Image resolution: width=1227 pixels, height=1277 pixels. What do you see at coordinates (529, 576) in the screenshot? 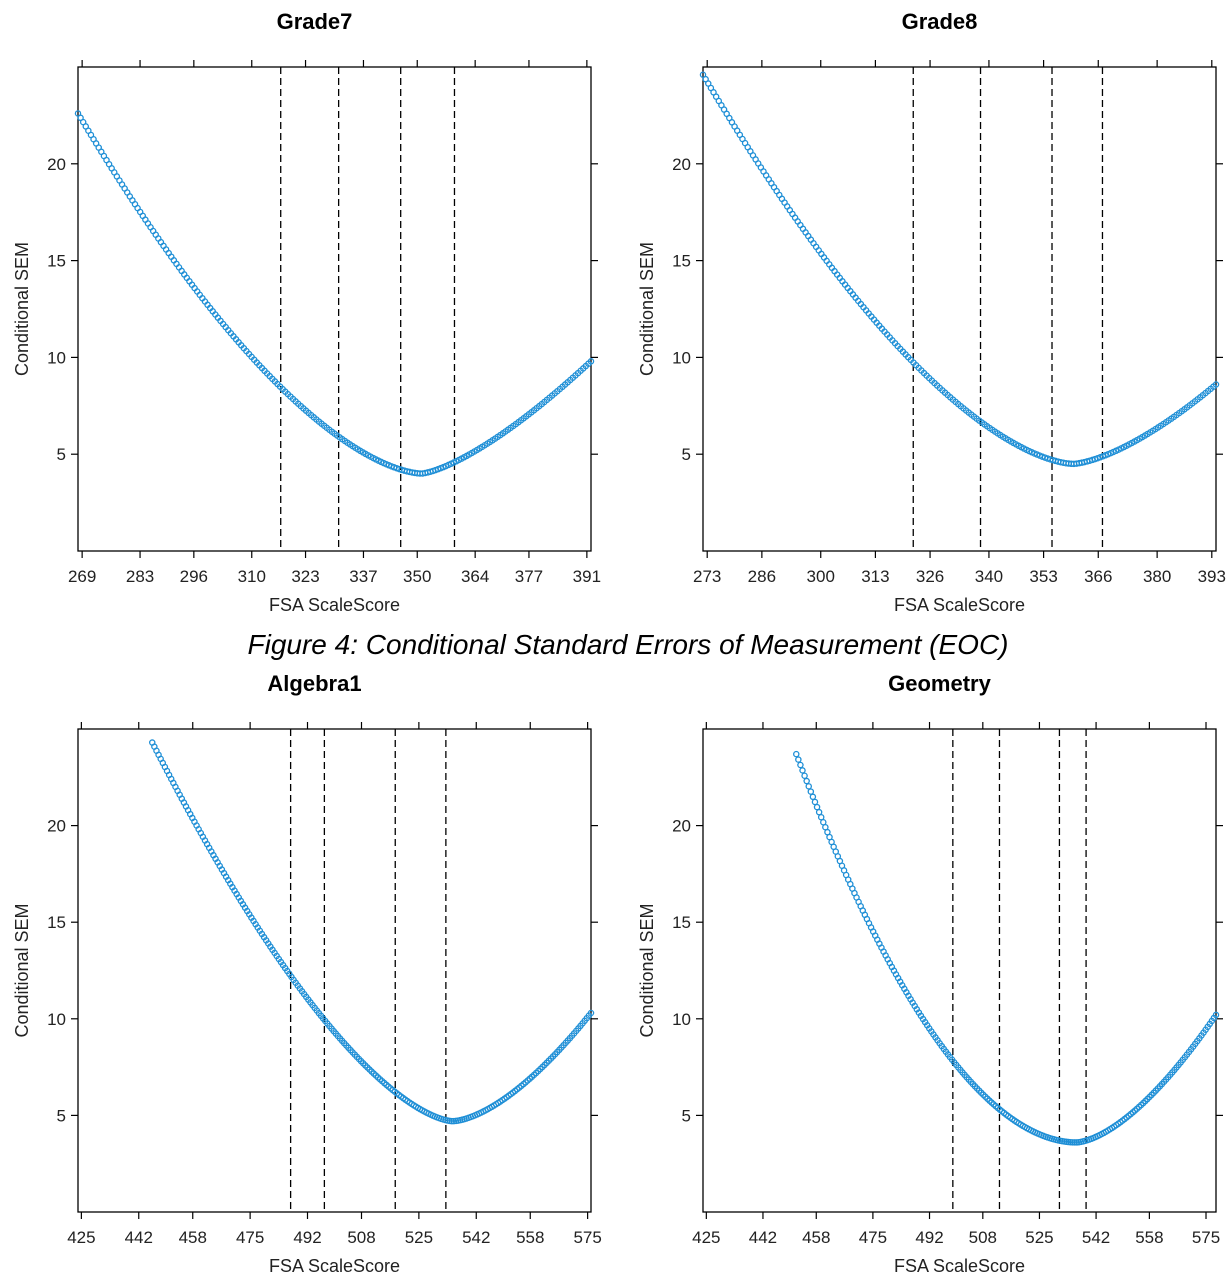
I see `x-tick-label: 377` at bounding box center [529, 576].